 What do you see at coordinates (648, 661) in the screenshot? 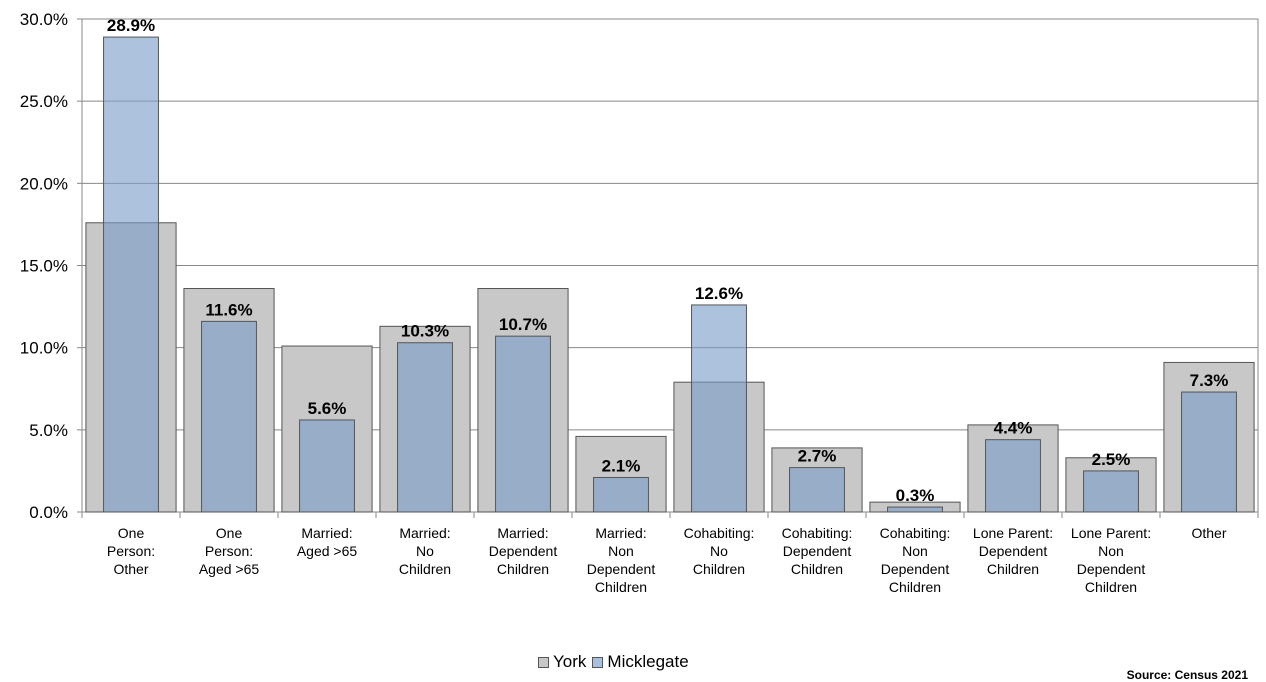
I see `legend-label-micklegate: Micklegate` at bounding box center [648, 661].